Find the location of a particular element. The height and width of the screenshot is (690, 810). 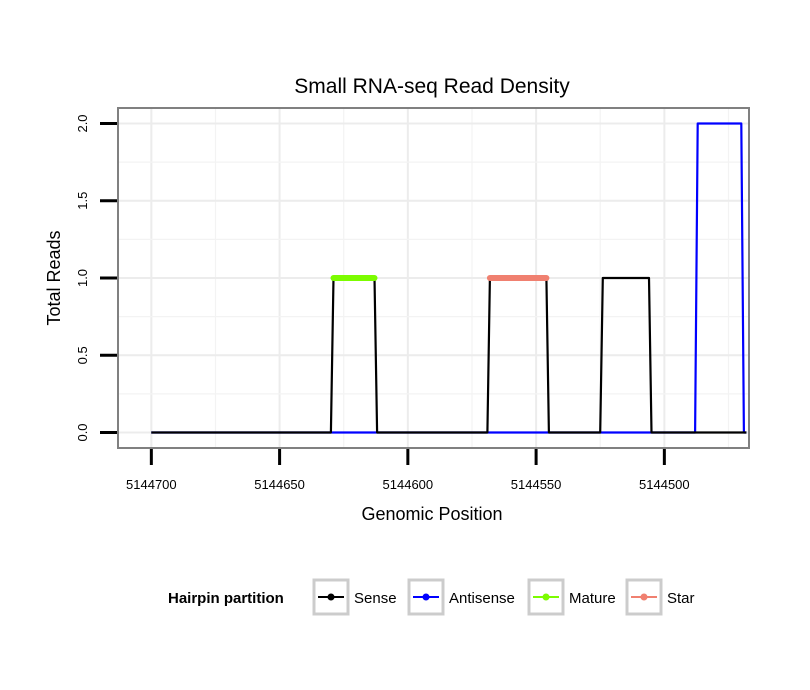

y-tick-label: 1.0 is located at coordinates (82, 278).